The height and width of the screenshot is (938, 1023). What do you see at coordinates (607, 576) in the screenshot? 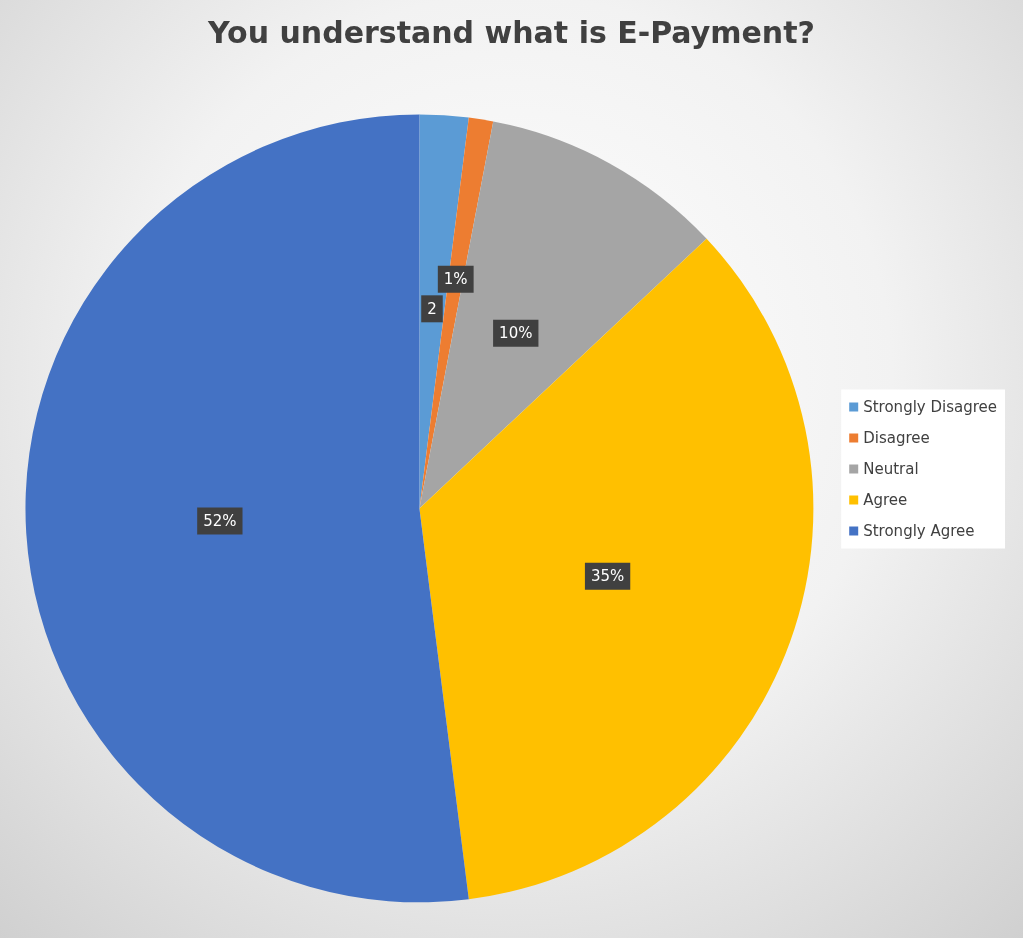
I see `data-label: 35%` at bounding box center [607, 576].